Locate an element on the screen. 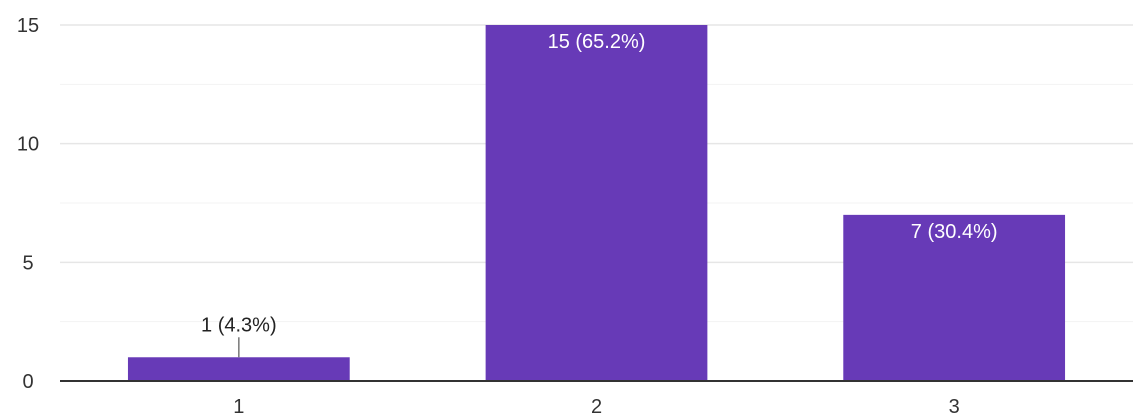 Image resolution: width=1137 pixels, height=418 pixels. y-tick-label: 0 is located at coordinates (27, 382).